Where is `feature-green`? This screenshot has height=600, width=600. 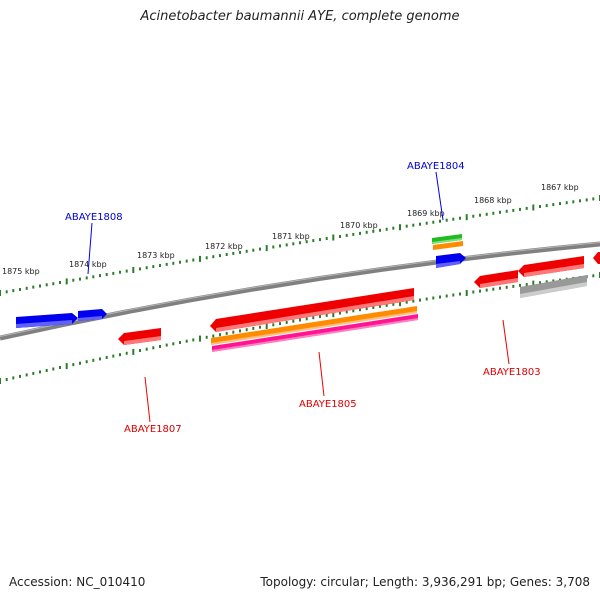
feature-green is located at coordinates (447, 239).